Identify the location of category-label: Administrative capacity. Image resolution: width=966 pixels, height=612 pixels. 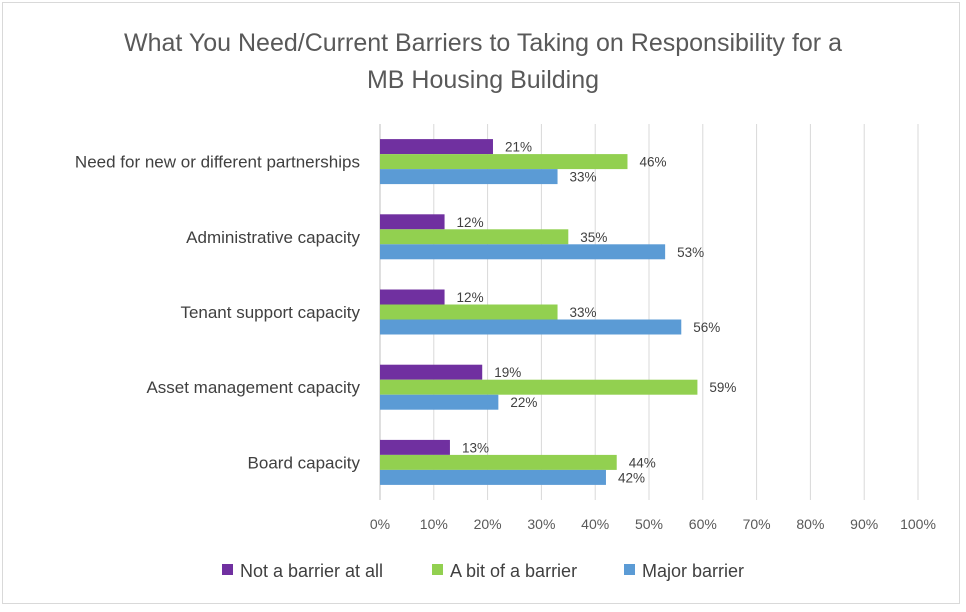
(273, 237).